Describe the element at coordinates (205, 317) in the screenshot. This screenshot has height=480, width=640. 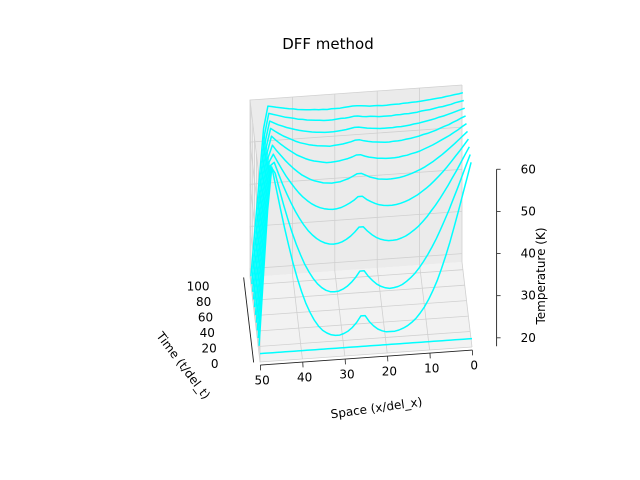
I see `y-tick-label: 60` at that location.